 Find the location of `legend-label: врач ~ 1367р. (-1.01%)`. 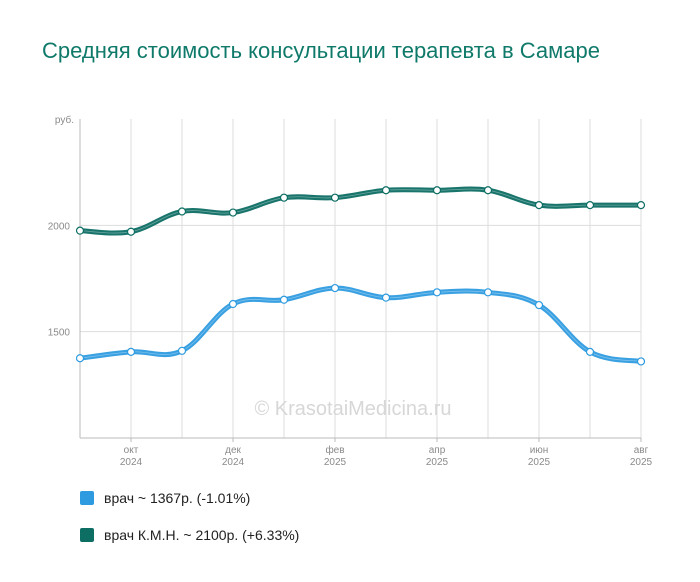

legend-label: врач ~ 1367р. (-1.01%) is located at coordinates (177, 498).